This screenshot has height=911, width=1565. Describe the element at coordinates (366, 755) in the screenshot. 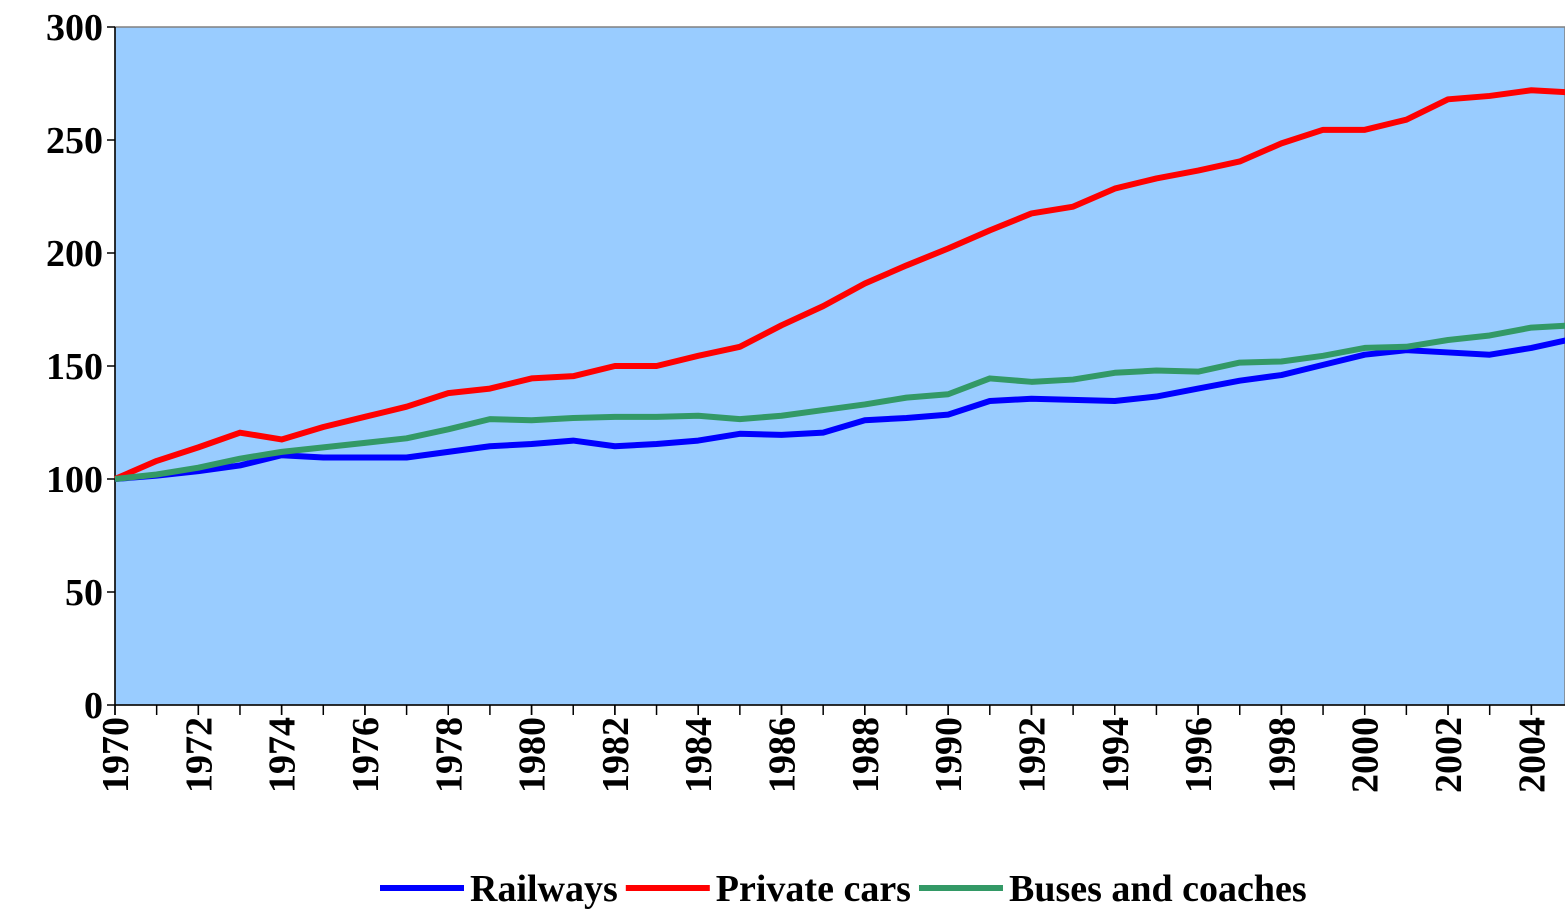

I see `x-tick-label: 1976` at that location.